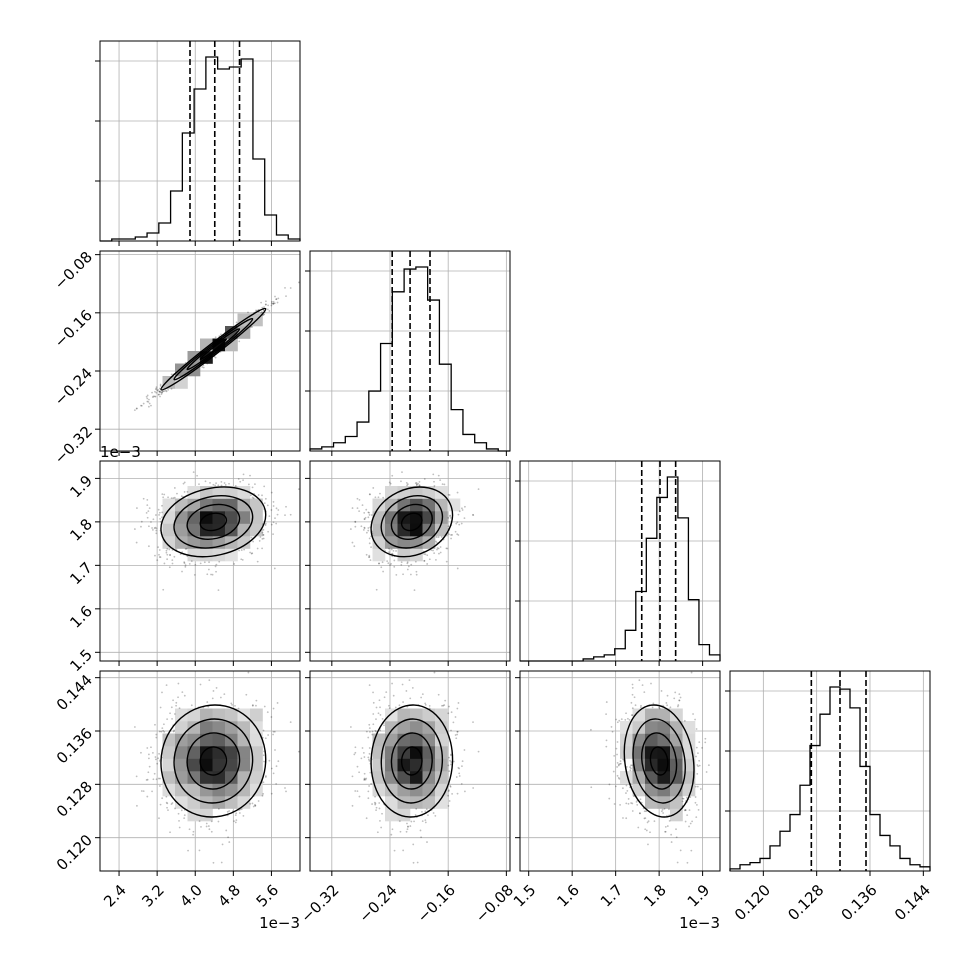 The width and height of the screenshot is (970, 970). What do you see at coordinates (494, 903) in the screenshot?
I see `x-tick-label-1-3: −0.08` at bounding box center [494, 903].